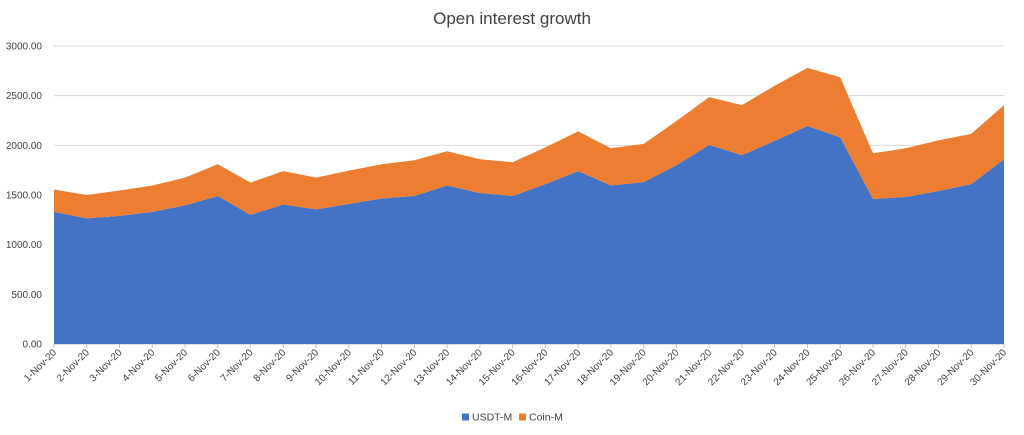  Describe the element at coordinates (24, 245) in the screenshot. I see `y-tick-label: 1000.00` at that location.